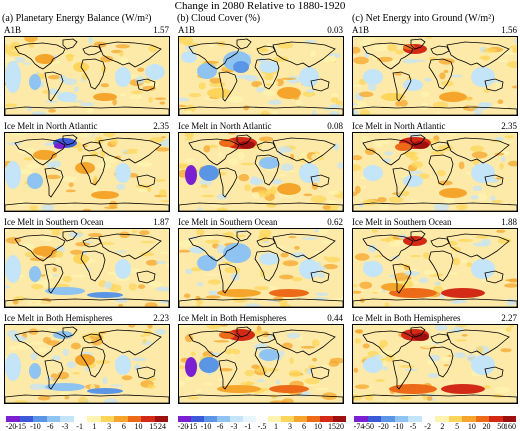 The height and width of the screenshot is (431, 520). What do you see at coordinates (398, 426) in the screenshot?
I see `colorbar-tick-label: -10` at bounding box center [398, 426].